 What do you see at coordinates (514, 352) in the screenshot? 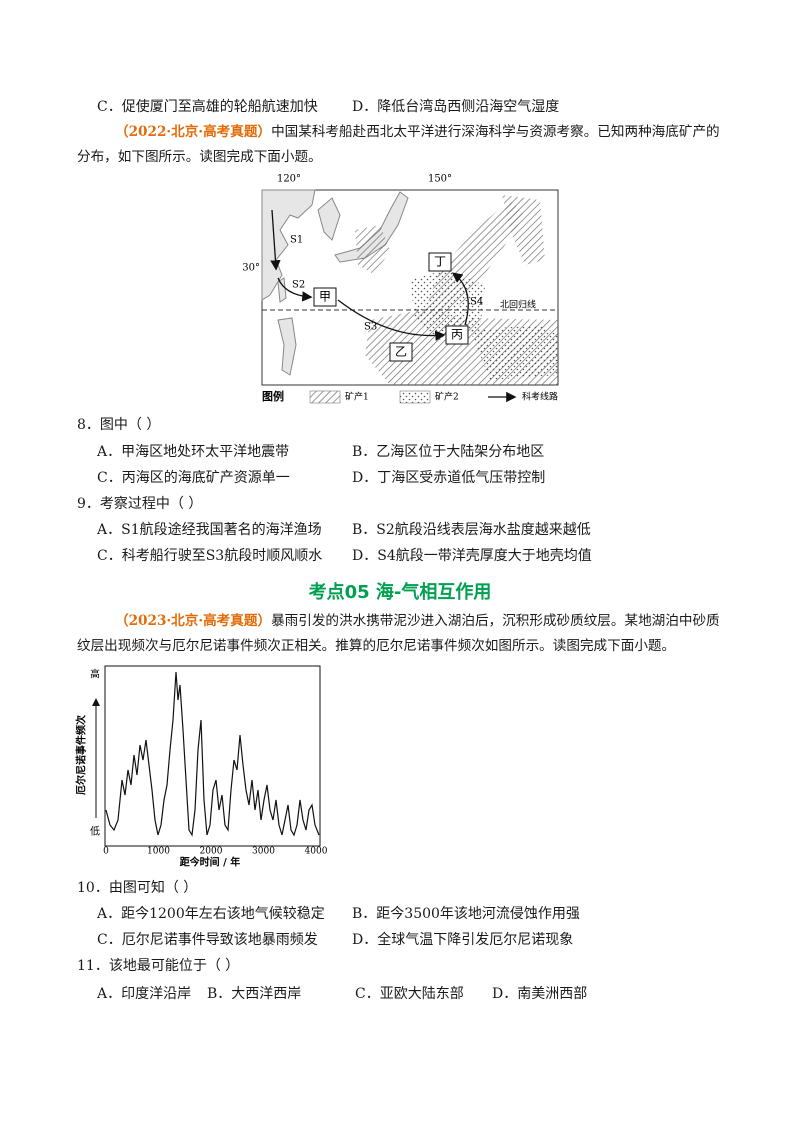
I see `mineral-2-area` at bounding box center [514, 352].